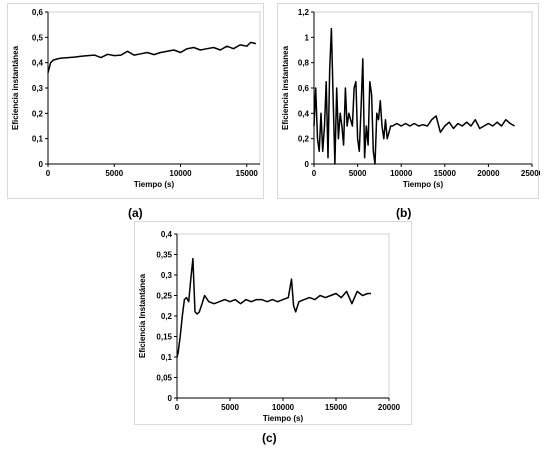 The image size is (547, 450). Describe the element at coordinates (283, 418) in the screenshot. I see `x-axis-label-c: Tiempo (s)` at that location.